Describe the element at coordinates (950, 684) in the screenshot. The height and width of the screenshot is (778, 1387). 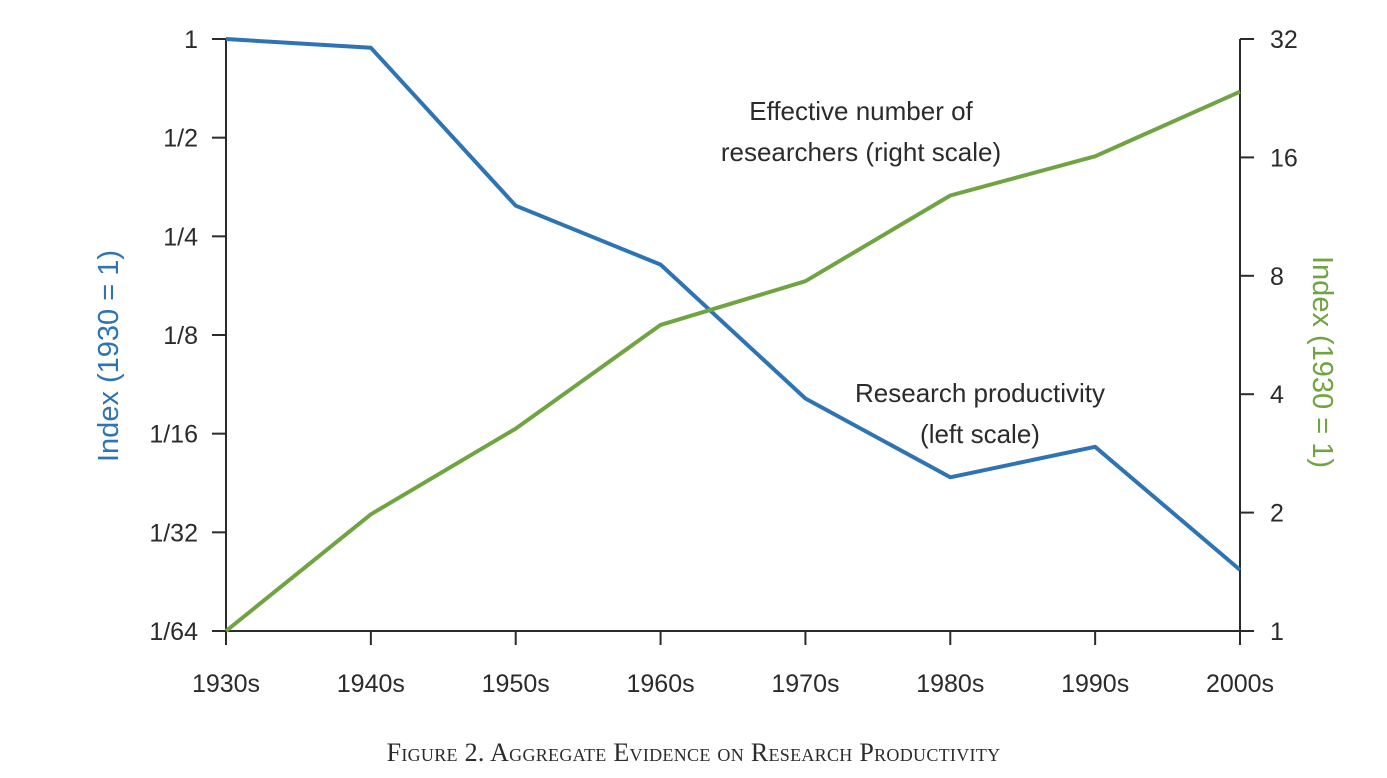
I see `x-tick-label: 1980s` at that location.